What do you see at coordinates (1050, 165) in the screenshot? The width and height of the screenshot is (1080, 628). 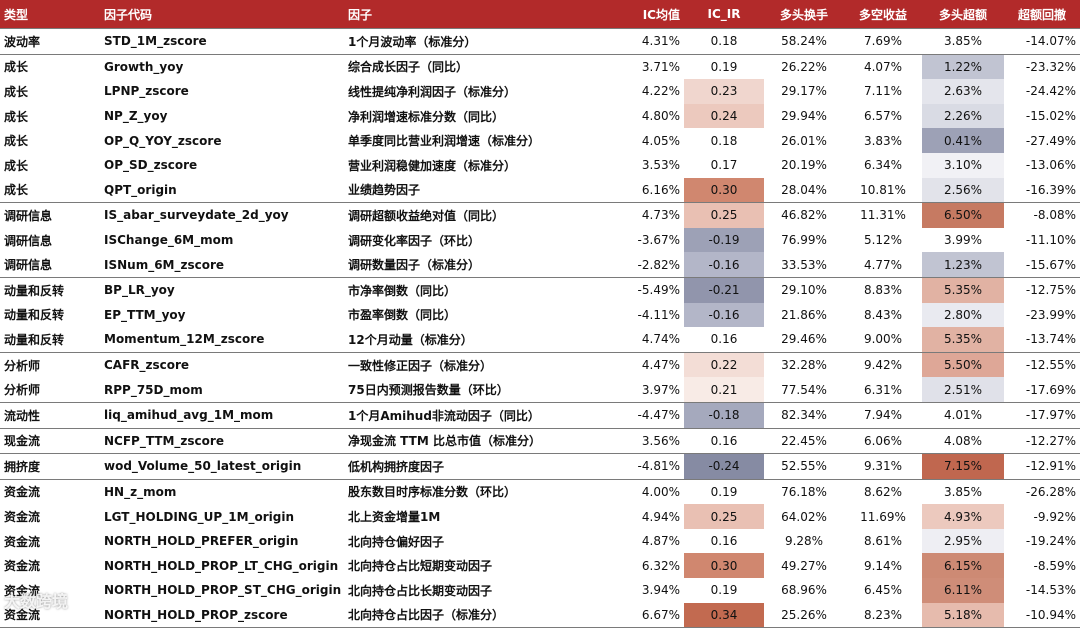 I see `cell-excess-drawdown: -13.06%` at bounding box center [1050, 165].